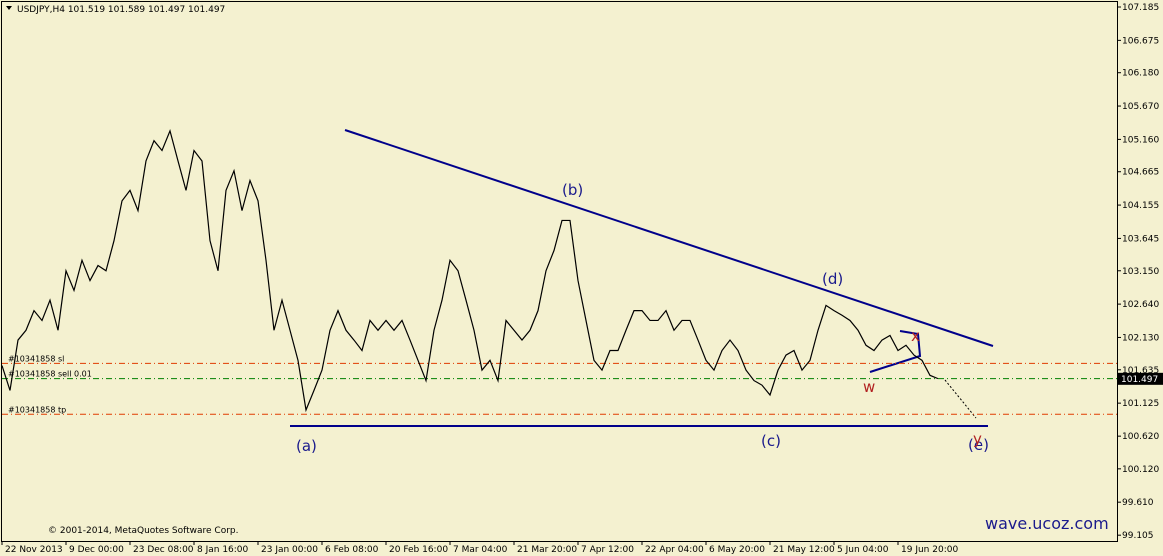  What do you see at coordinates (143, 531) in the screenshot?
I see `copyright: © 2001-2014, MetaQuotes Software Corp.` at bounding box center [143, 531].